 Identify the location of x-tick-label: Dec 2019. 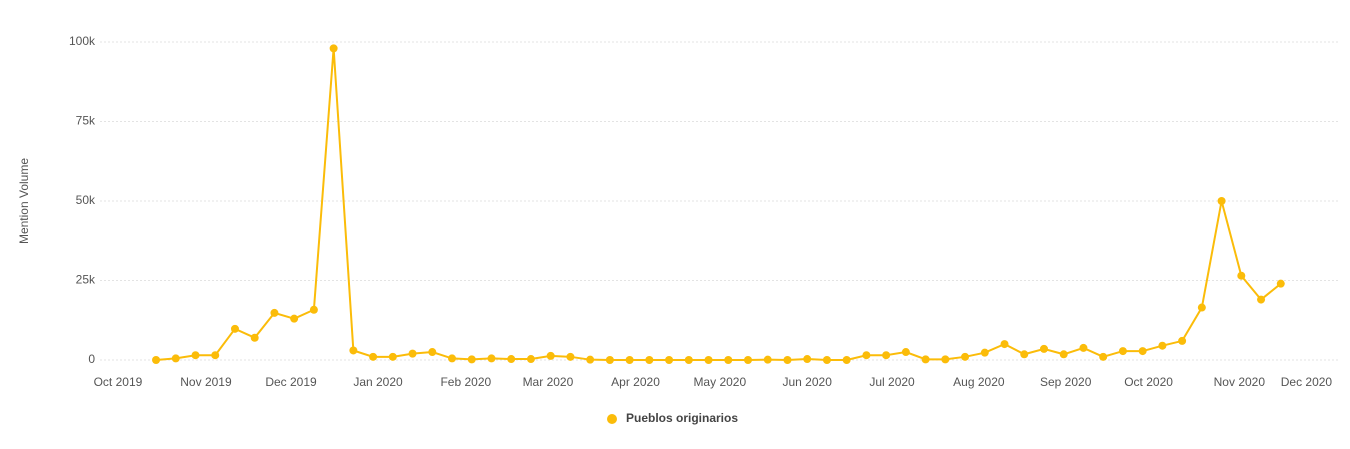
(291, 382).